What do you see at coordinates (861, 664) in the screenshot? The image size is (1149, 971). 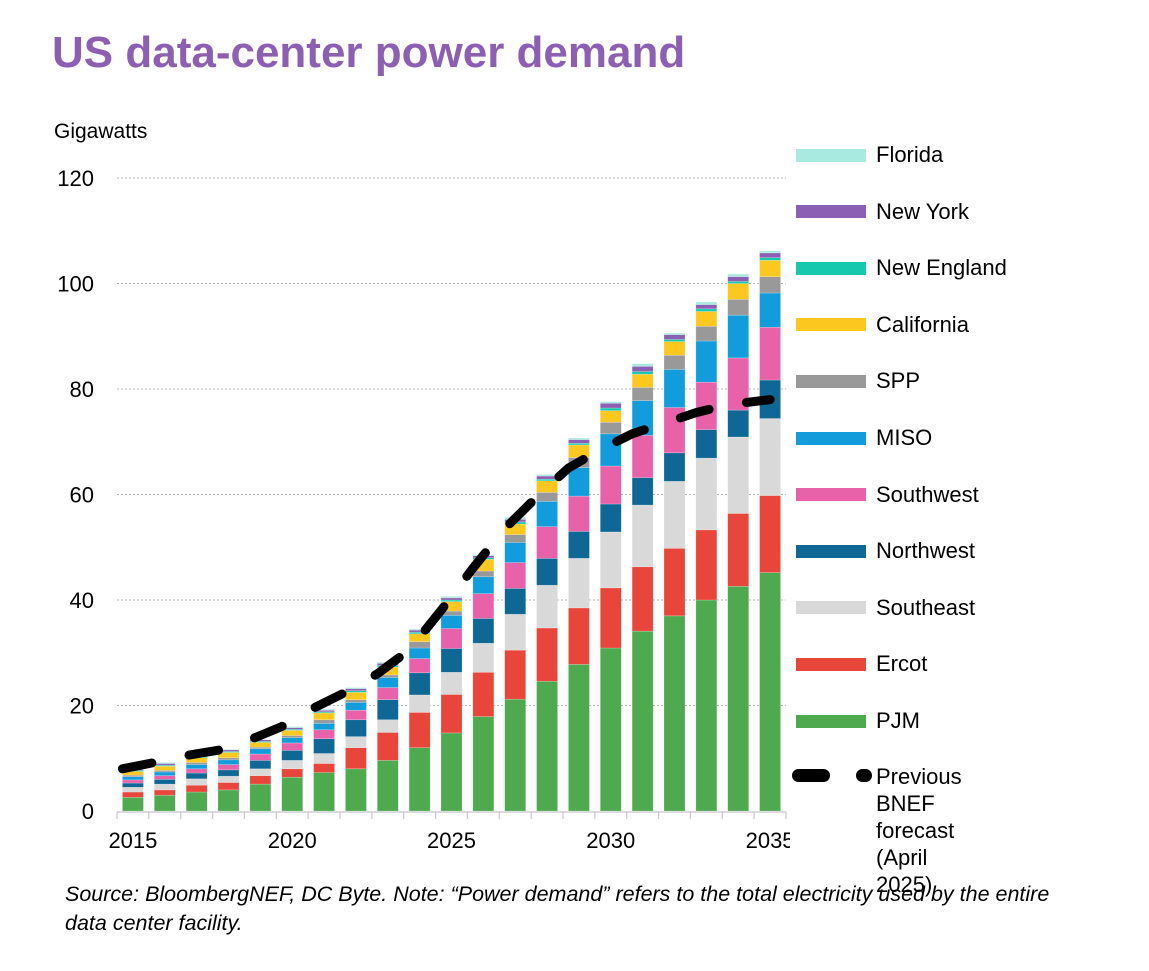 I see `legend-item: Ercot` at bounding box center [861, 664].